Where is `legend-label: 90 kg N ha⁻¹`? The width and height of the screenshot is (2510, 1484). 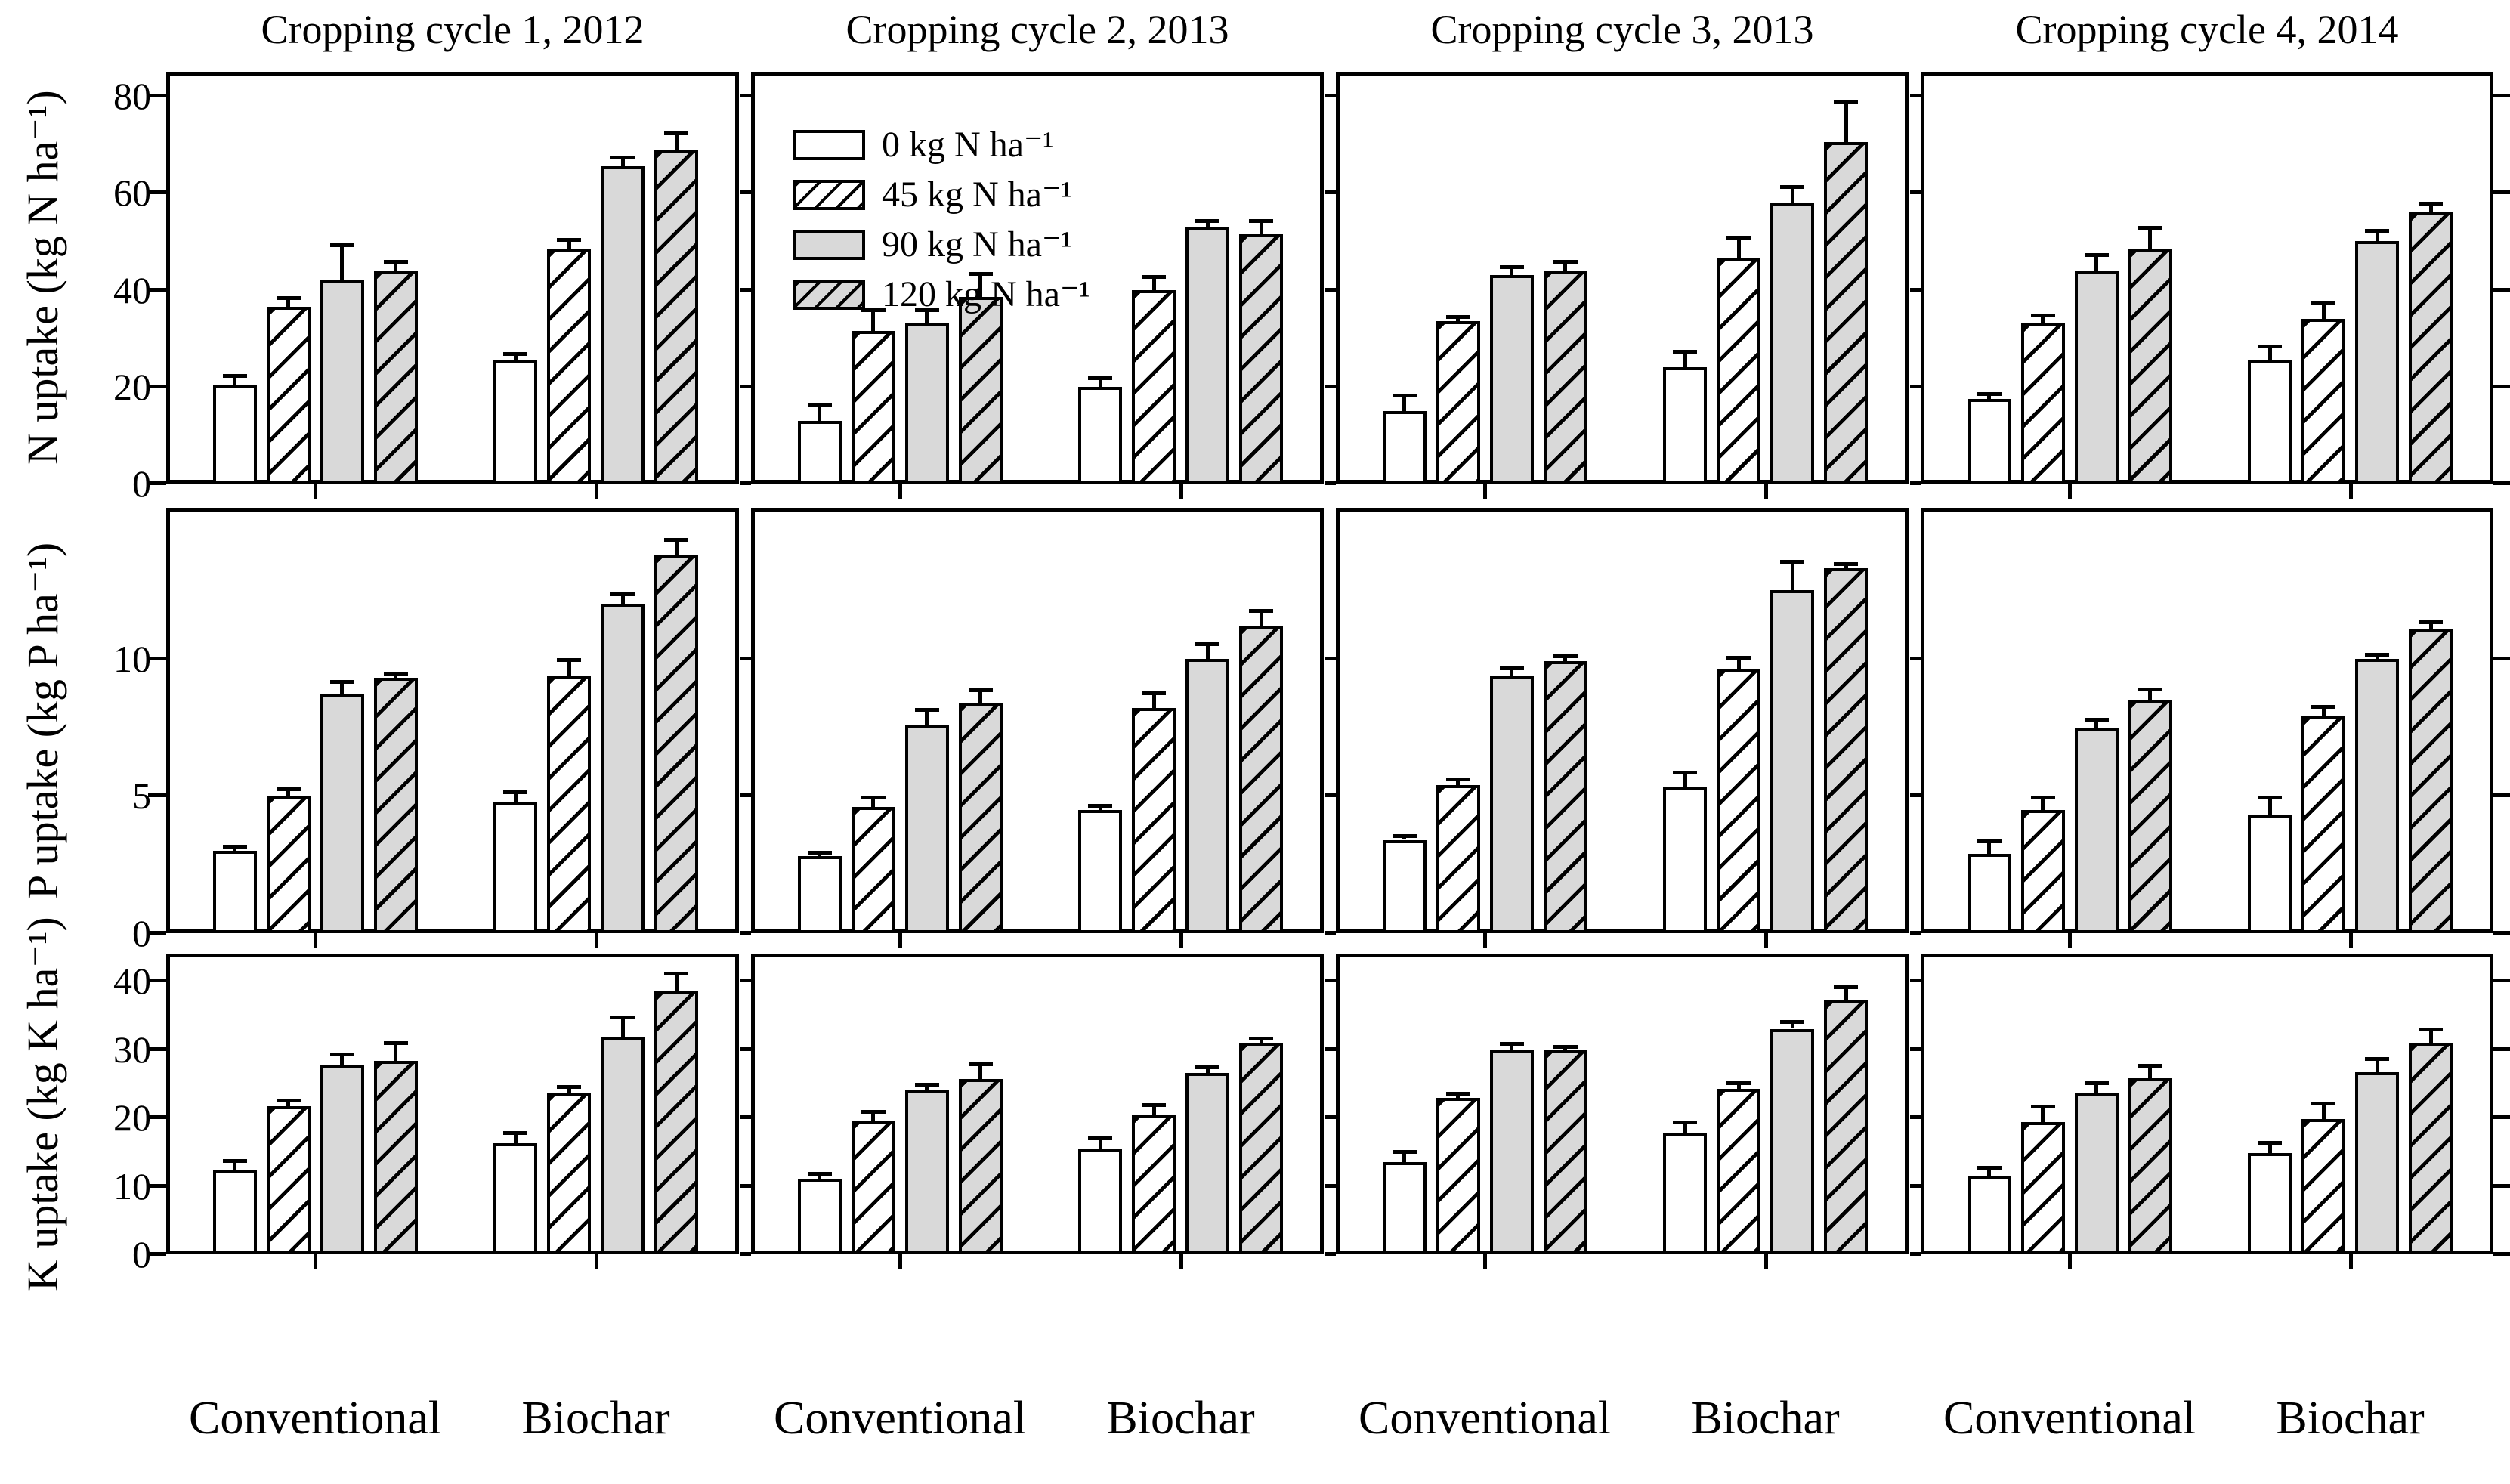 legend-label: 90 kg N ha⁻¹ is located at coordinates (977, 244).